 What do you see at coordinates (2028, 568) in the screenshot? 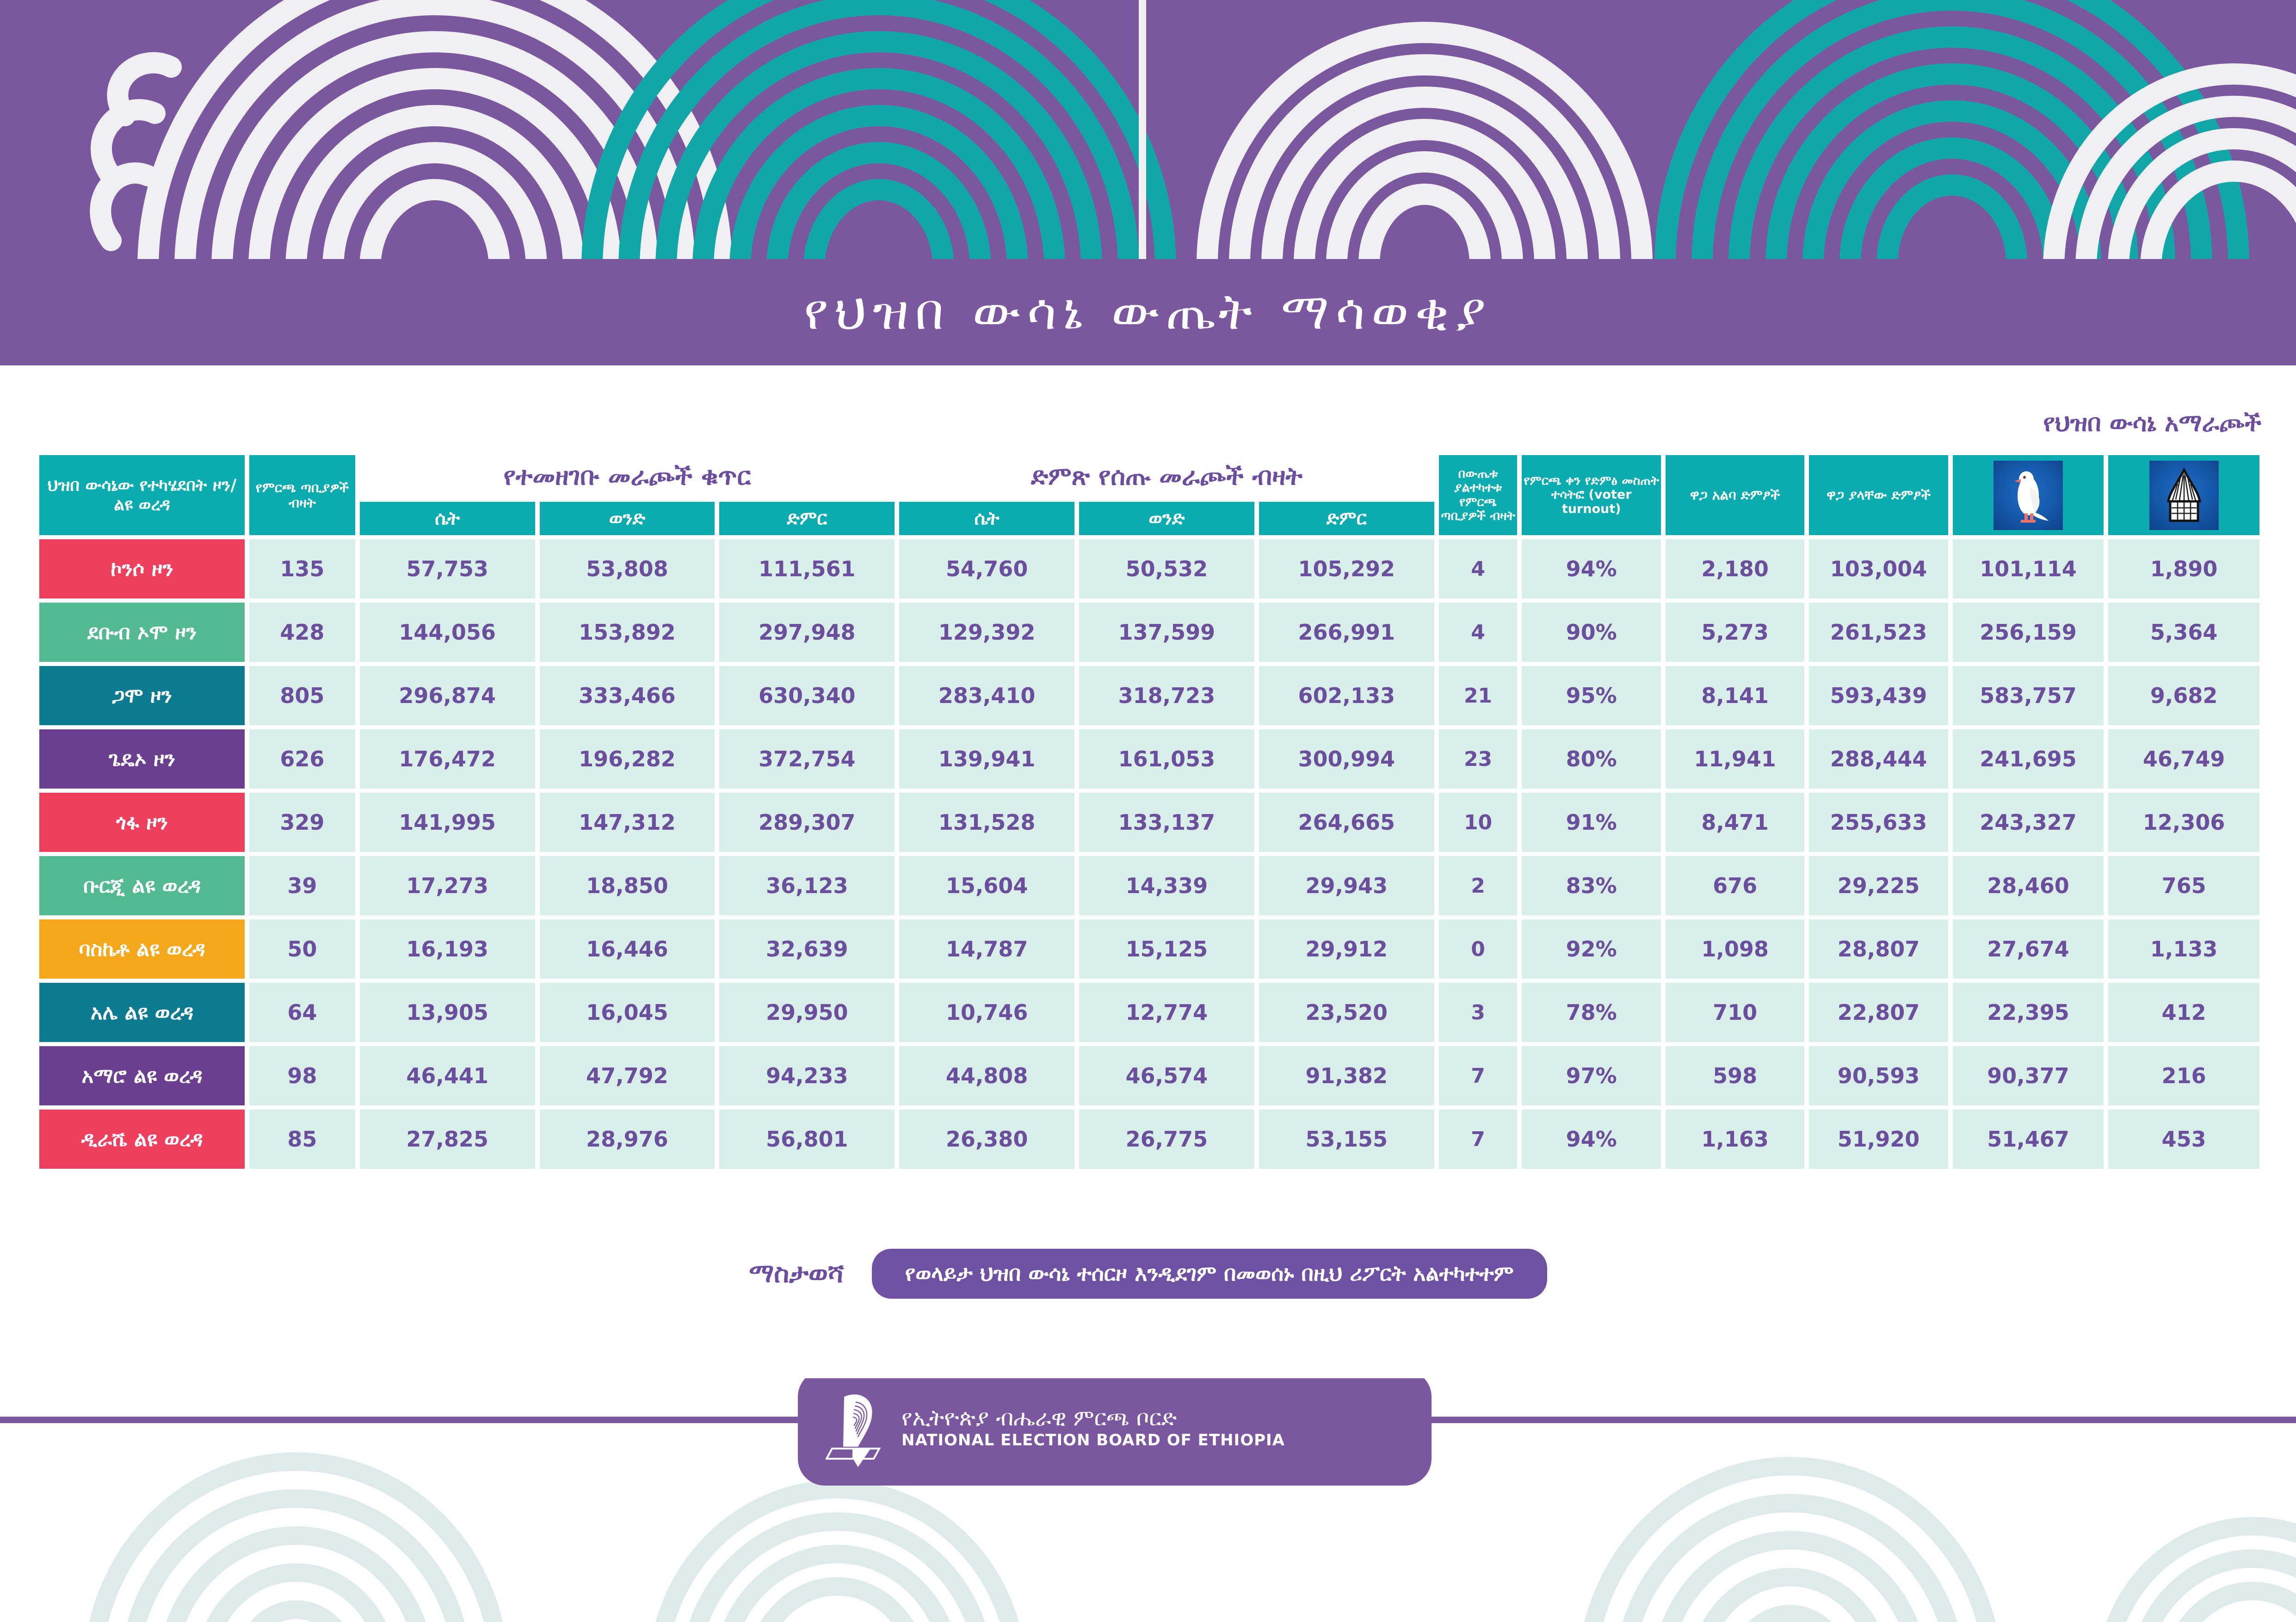
I see `cell-option-dove: 101,114` at bounding box center [2028, 568].